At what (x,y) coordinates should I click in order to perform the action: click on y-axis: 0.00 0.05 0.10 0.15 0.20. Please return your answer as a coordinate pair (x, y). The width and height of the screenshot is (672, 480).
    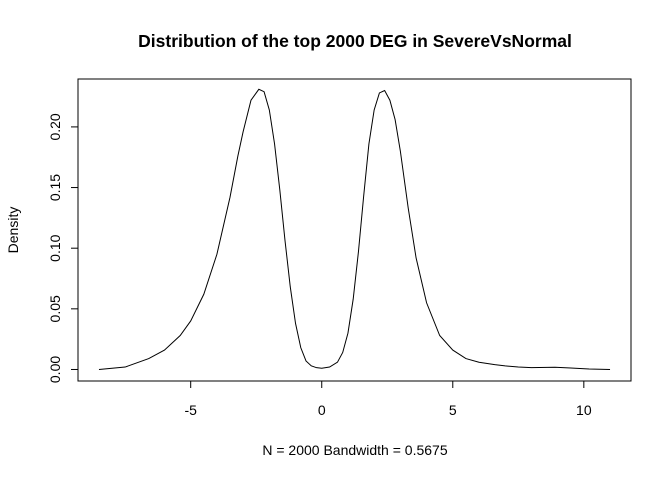
    Looking at the image, I should click on (63, 248).